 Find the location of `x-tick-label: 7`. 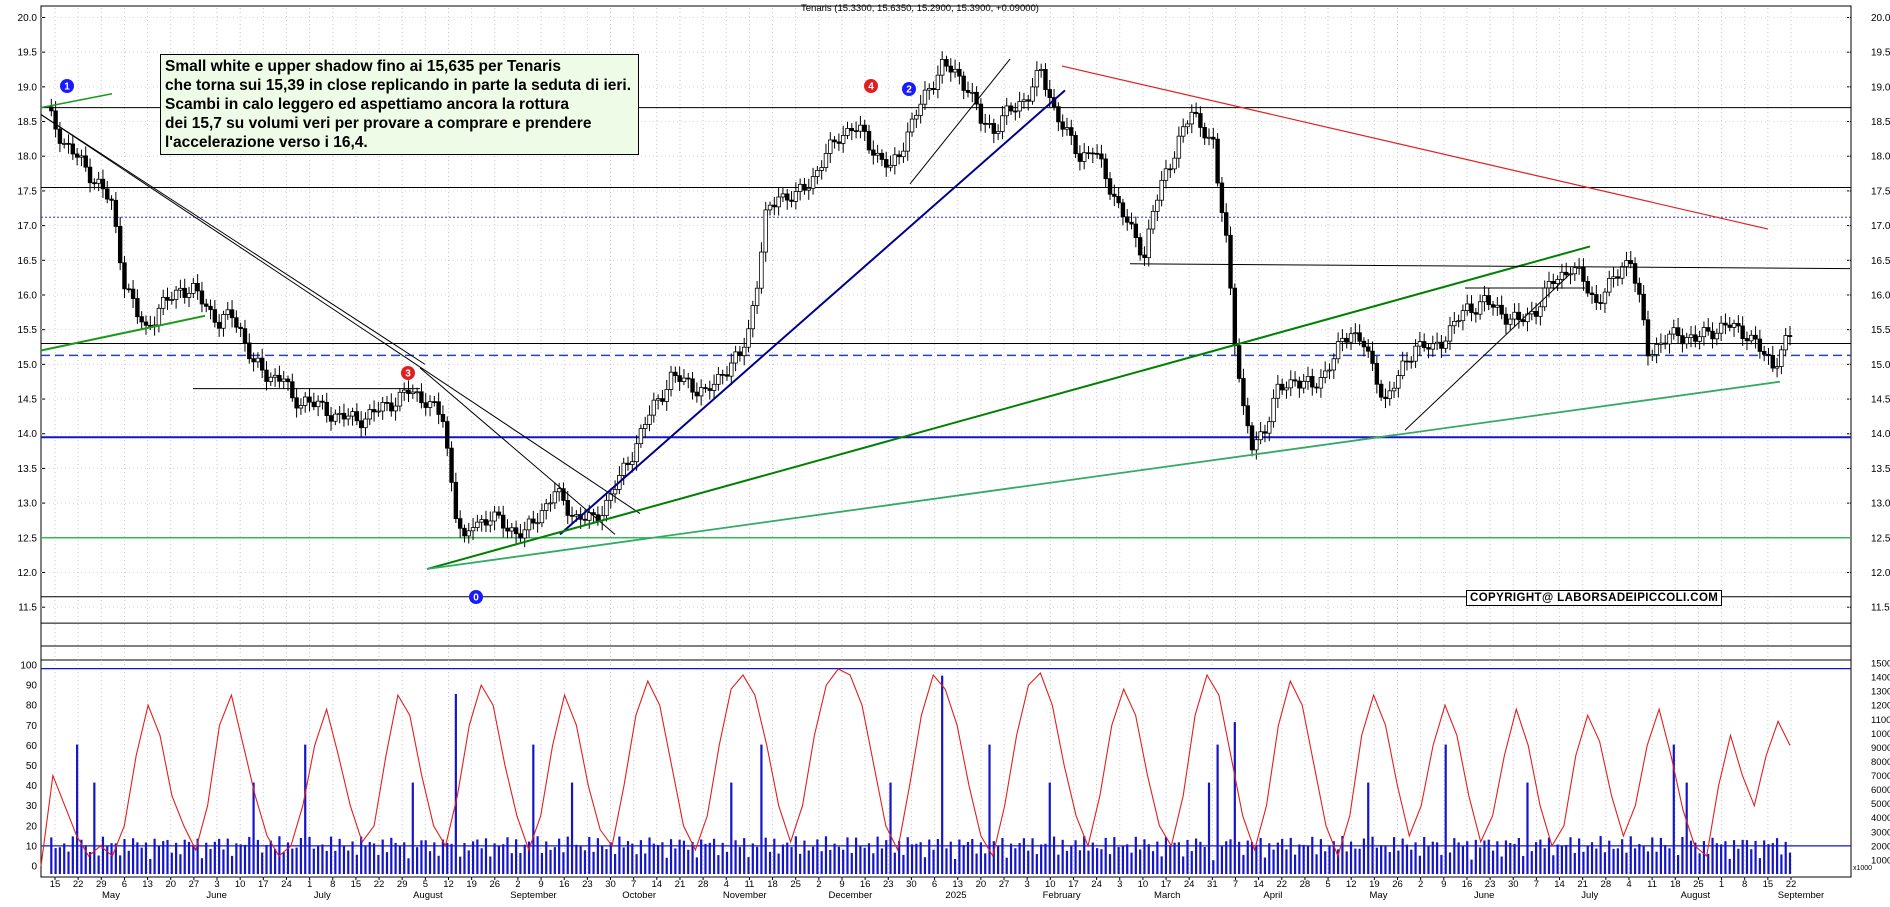

x-tick-label: 7 is located at coordinates (1235, 884).